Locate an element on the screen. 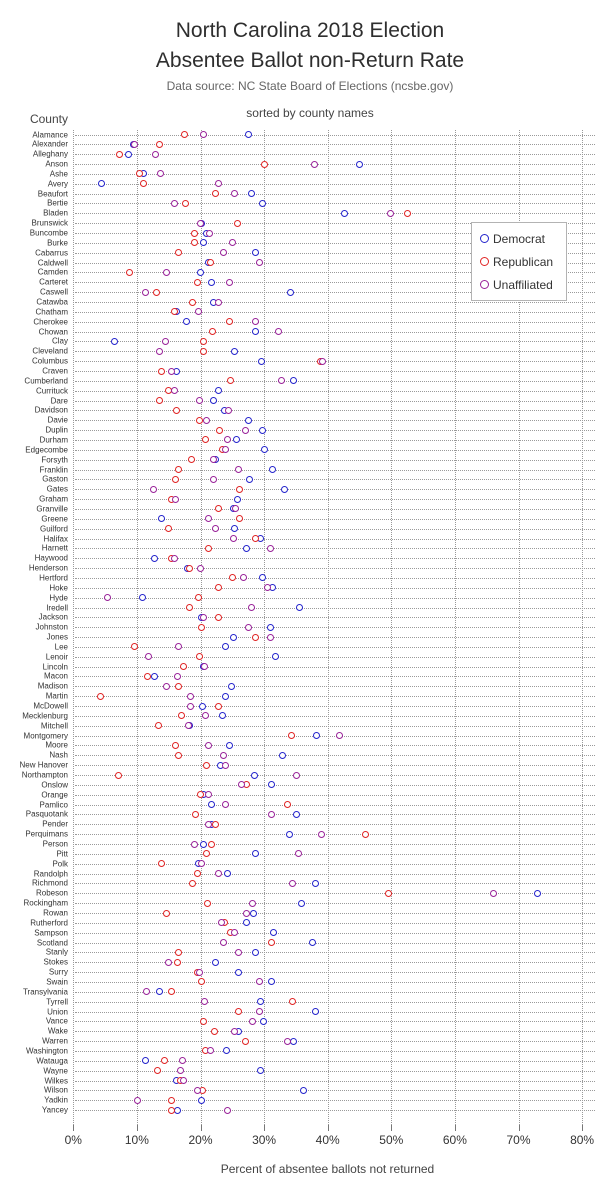  legend-item-unaffiliated: Unaffiliated is located at coordinates (523, 285).